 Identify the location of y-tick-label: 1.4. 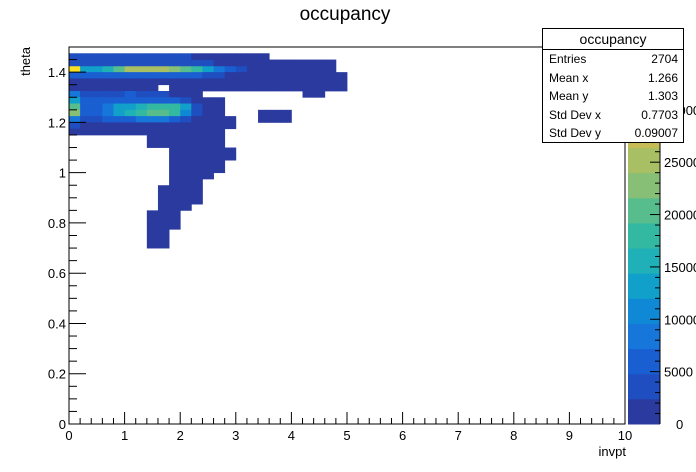
(57, 72).